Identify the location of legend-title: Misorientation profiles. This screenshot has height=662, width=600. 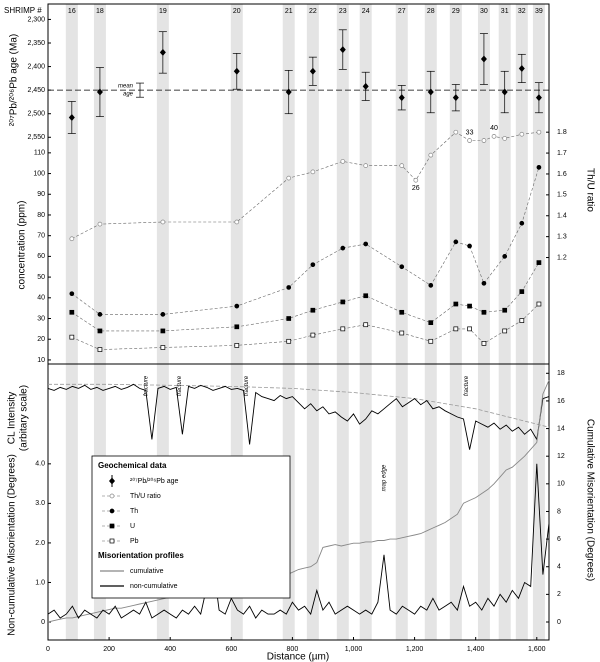
(141, 555).